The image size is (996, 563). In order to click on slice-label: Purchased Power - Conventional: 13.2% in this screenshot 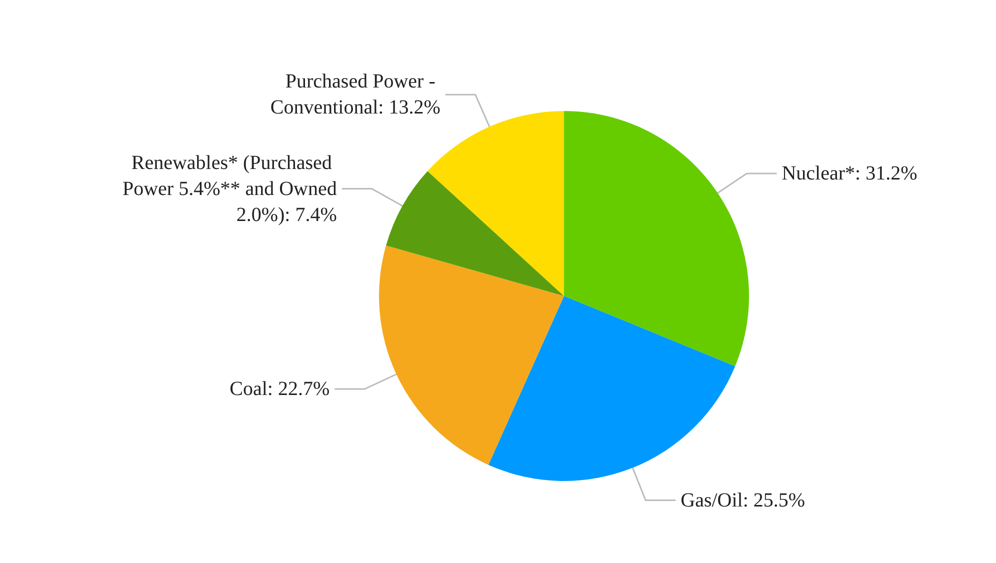, I will do `click(355, 94)`.